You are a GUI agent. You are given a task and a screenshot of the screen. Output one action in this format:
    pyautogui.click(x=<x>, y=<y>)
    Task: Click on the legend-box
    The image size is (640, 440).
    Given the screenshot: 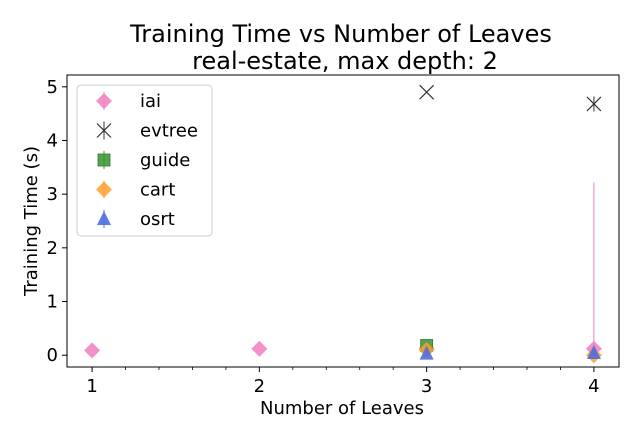 What is the action you would take?
    pyautogui.click(x=144, y=160)
    